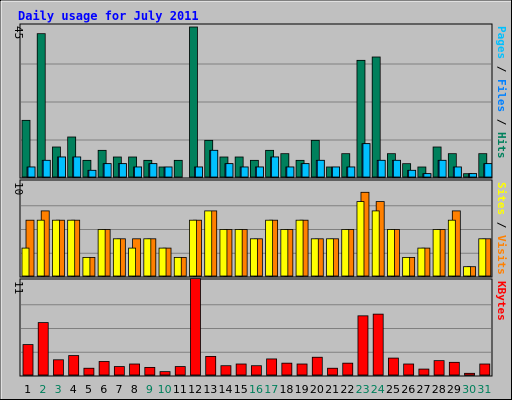  I want to click on day-label-19: 19, so click(302, 389).